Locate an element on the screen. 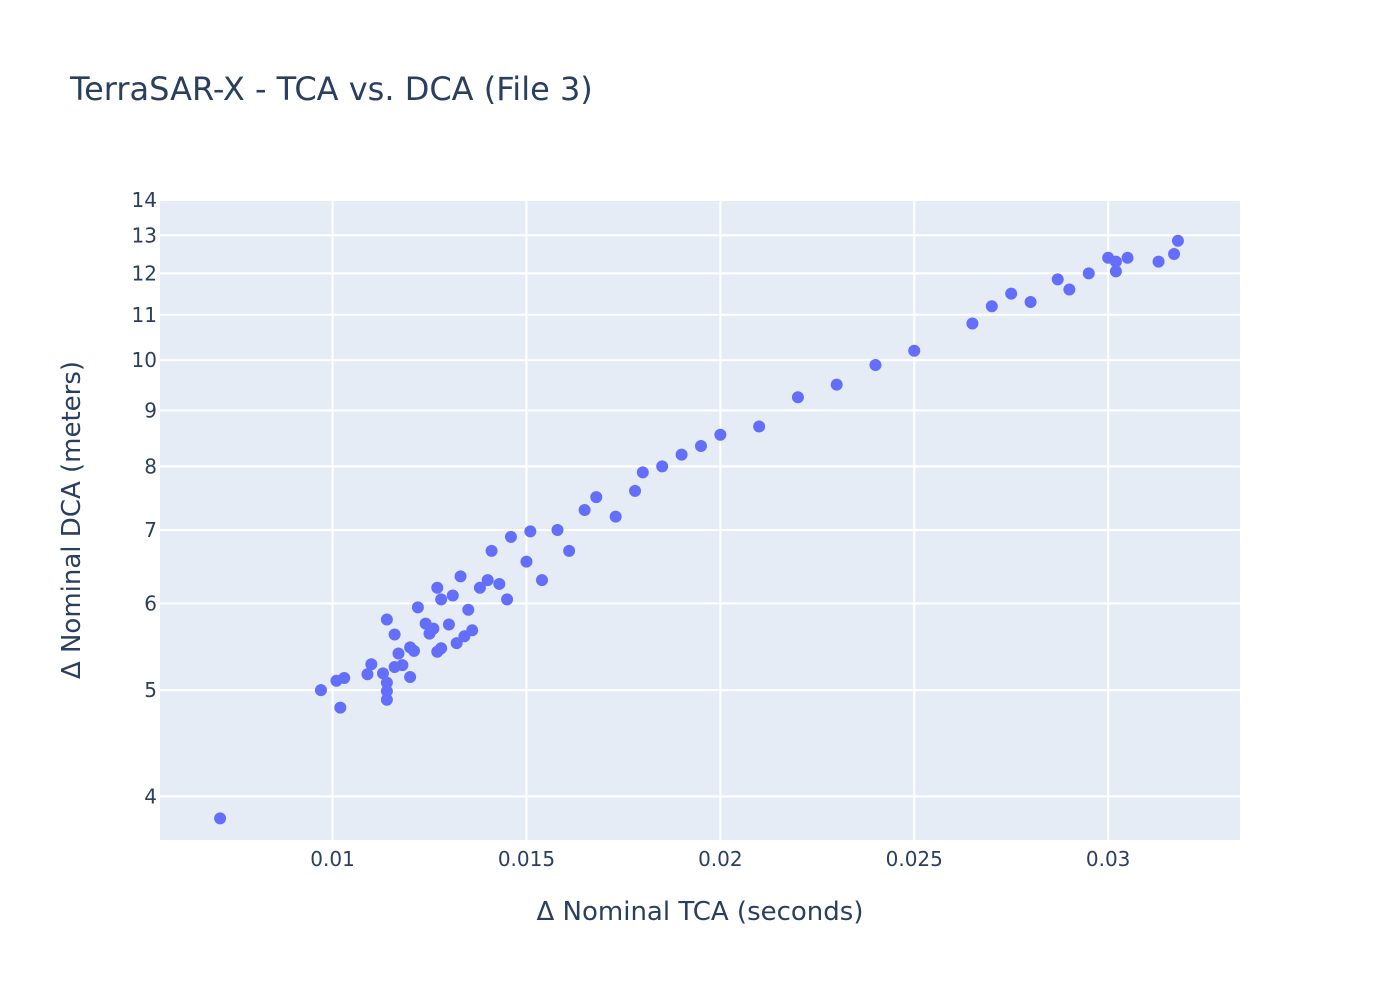  y-tick-label: 10 is located at coordinates (144, 360).